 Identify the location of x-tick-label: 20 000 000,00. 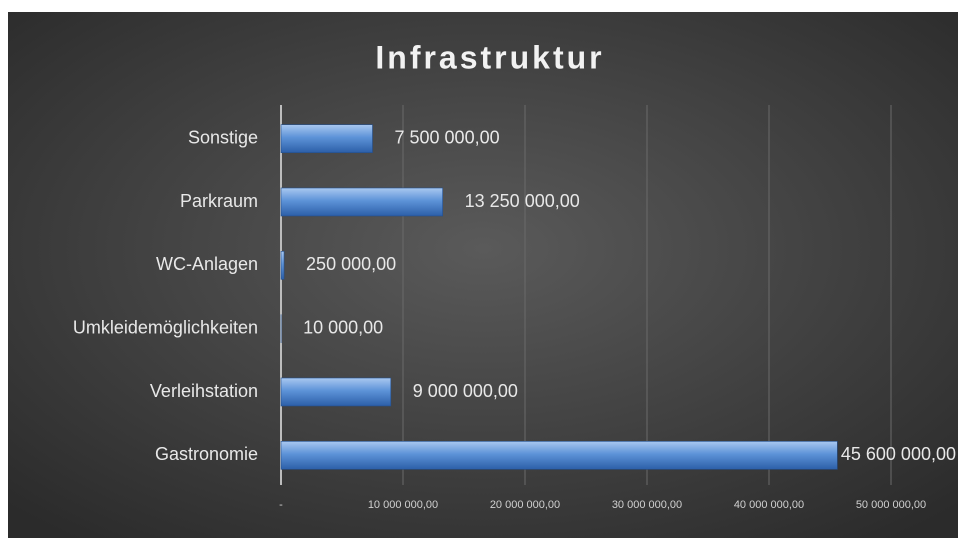
(525, 505).